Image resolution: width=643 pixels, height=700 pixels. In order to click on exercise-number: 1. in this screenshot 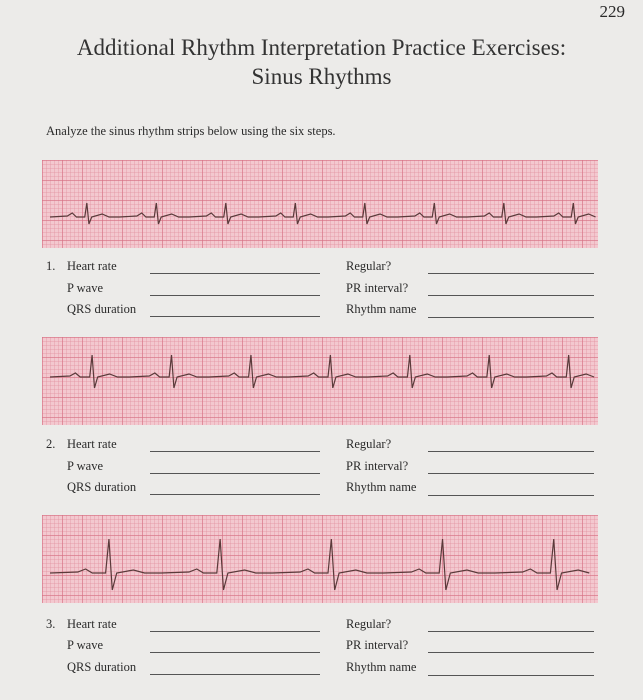, I will do `click(51, 266)`.